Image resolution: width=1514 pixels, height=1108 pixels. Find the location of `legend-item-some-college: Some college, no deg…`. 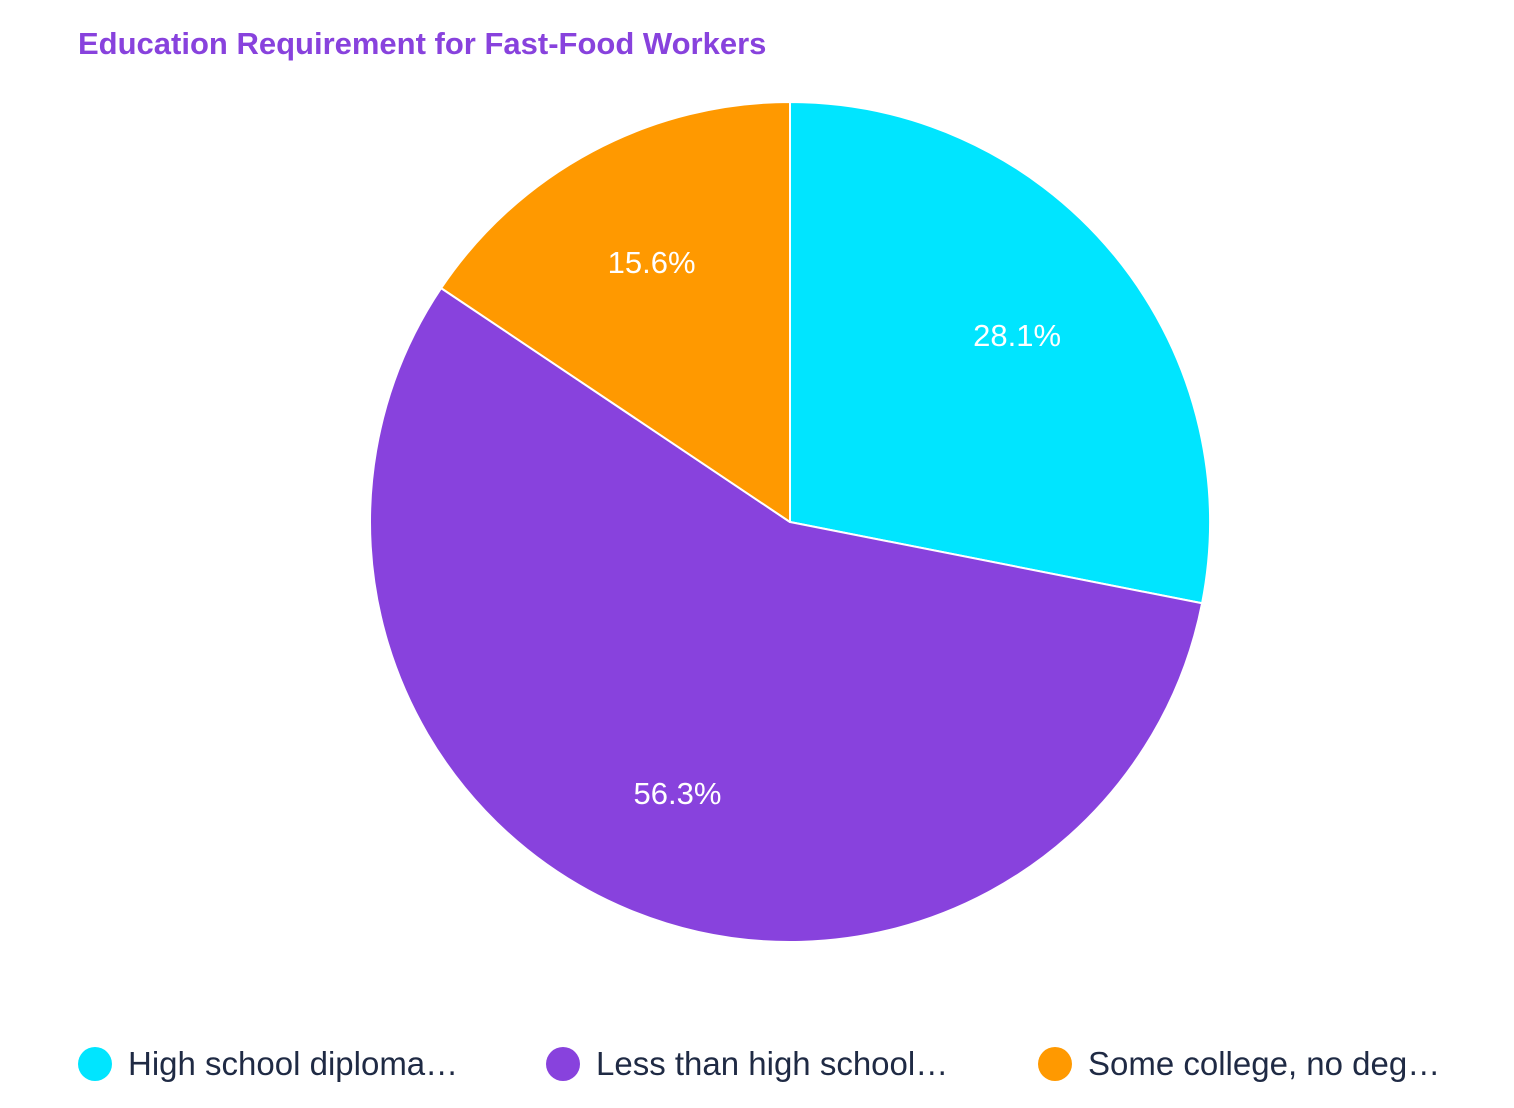

legend-item-some-college: Some college, no deg… is located at coordinates (1239, 1064).